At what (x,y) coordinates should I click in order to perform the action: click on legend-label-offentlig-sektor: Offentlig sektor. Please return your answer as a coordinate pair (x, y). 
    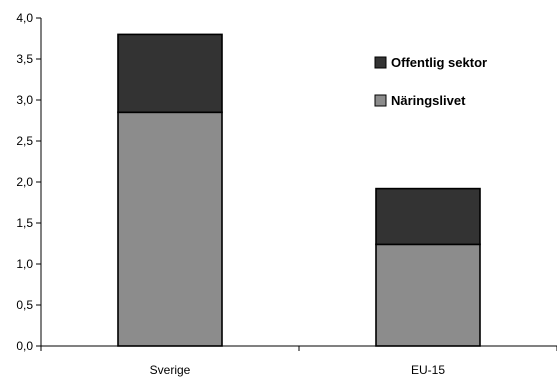
    Looking at the image, I should click on (439, 62).